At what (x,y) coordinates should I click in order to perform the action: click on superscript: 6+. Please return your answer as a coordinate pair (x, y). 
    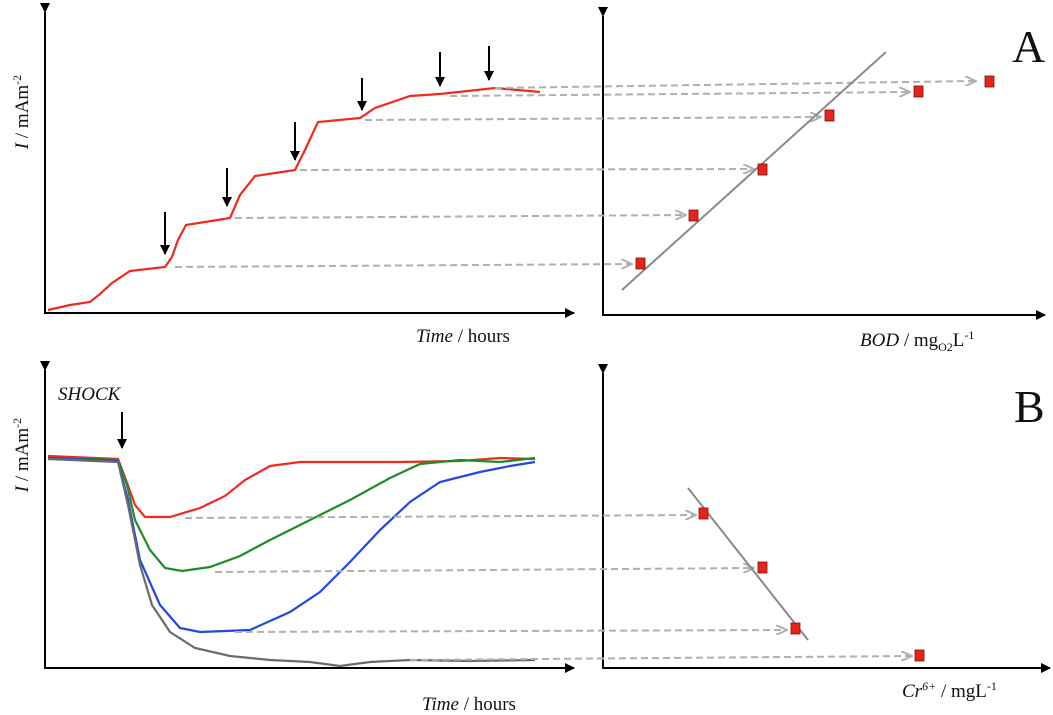
    Looking at the image, I should click on (929, 686).